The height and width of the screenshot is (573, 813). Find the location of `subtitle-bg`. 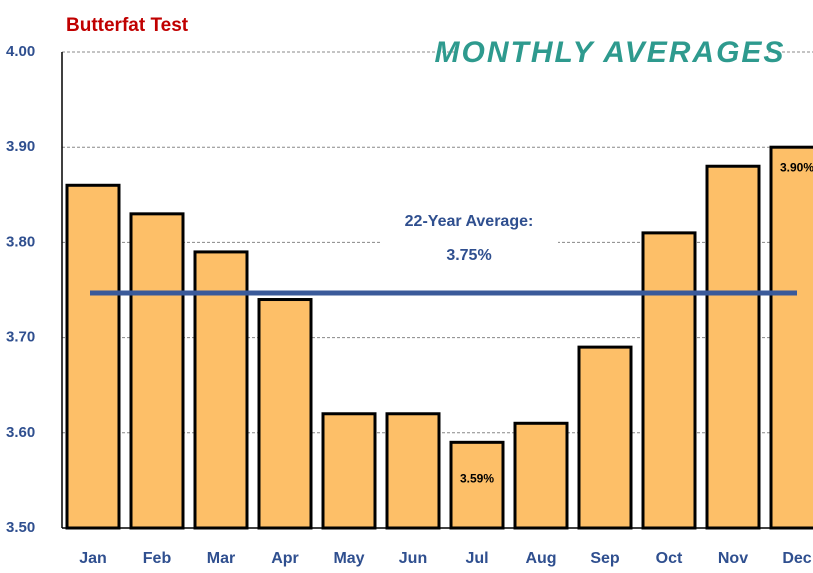

subtitle-bg is located at coordinates (613, 54).